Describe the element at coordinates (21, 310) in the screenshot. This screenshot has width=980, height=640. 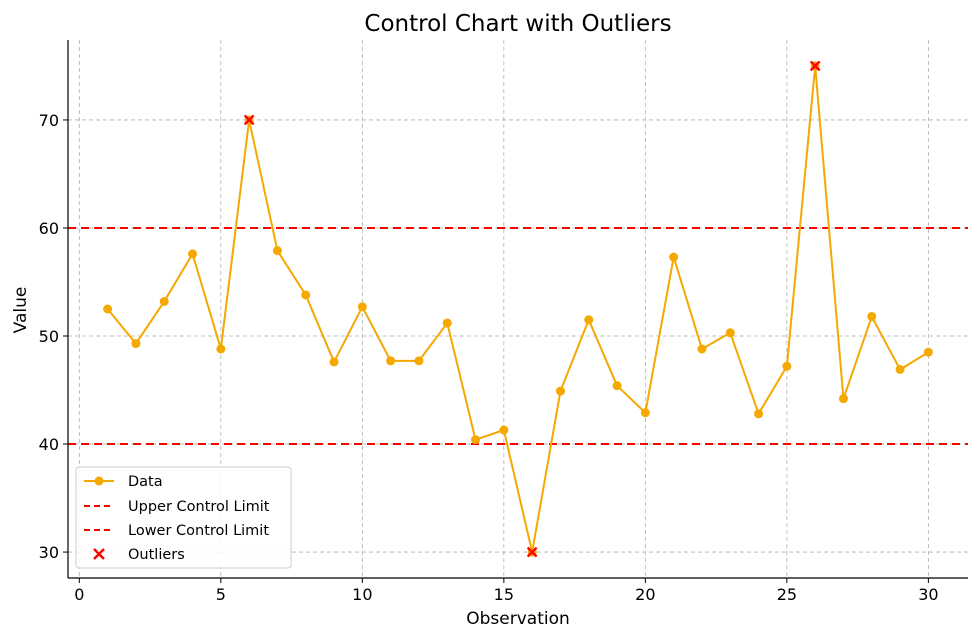
I see `y-axis-title: Value` at that location.